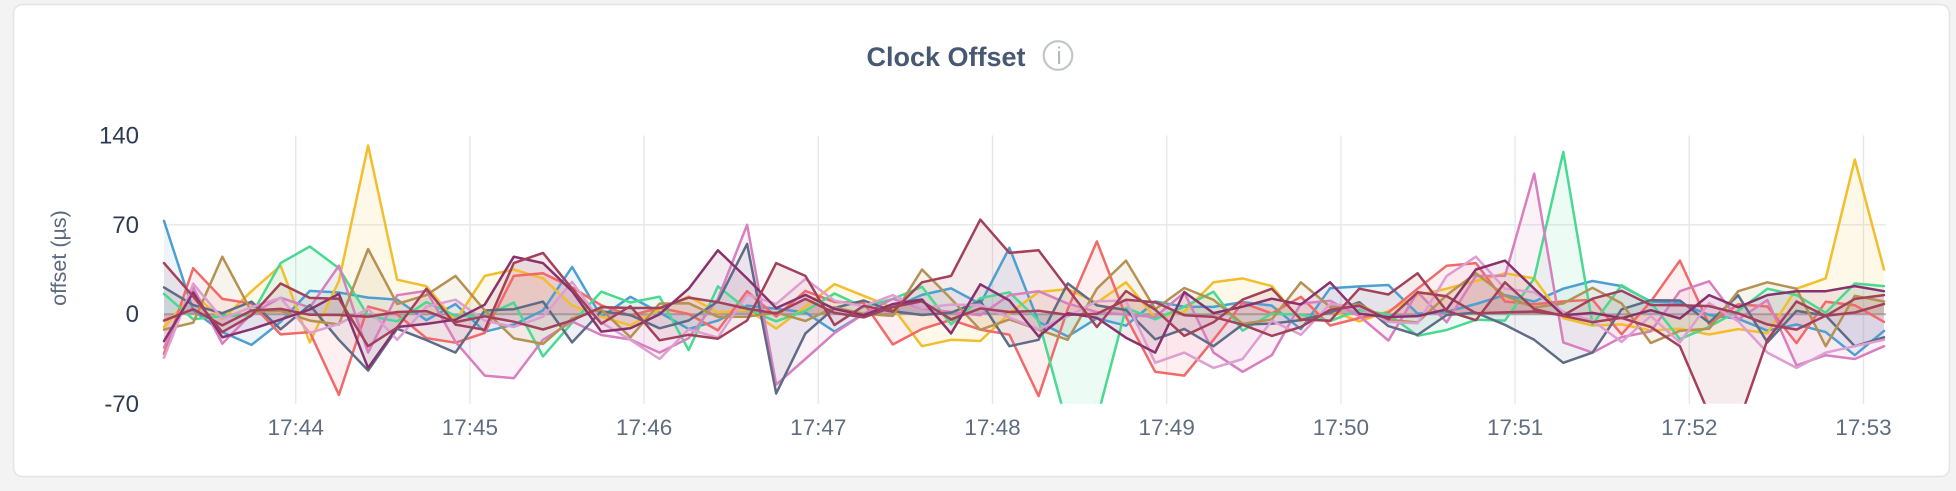  What do you see at coordinates (644, 427) in the screenshot?
I see `svg-text: 17:46` at bounding box center [644, 427].